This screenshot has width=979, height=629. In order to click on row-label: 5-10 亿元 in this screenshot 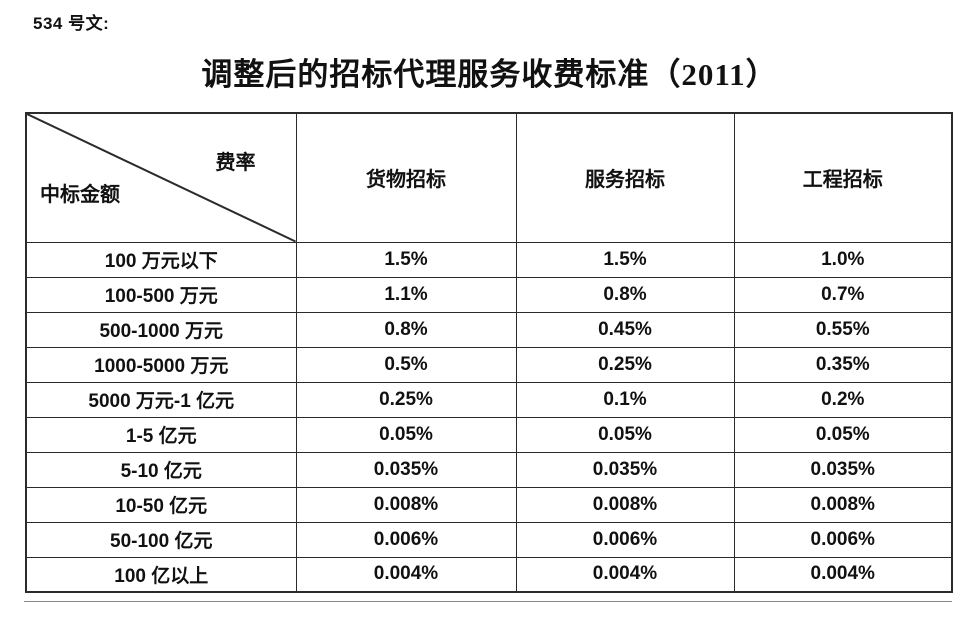, I will do `click(161, 469)`.